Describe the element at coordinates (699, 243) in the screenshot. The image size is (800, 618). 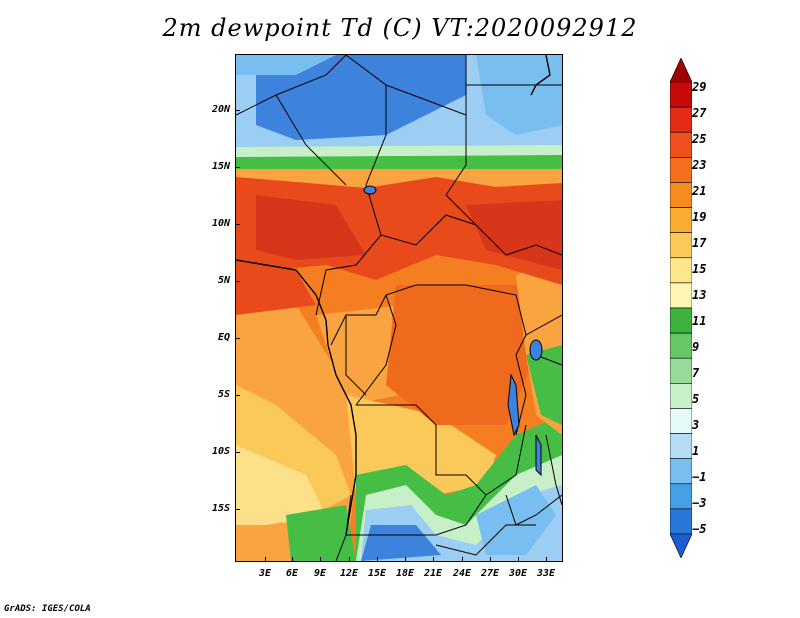
I see `colorbar-label-17: 17` at that location.